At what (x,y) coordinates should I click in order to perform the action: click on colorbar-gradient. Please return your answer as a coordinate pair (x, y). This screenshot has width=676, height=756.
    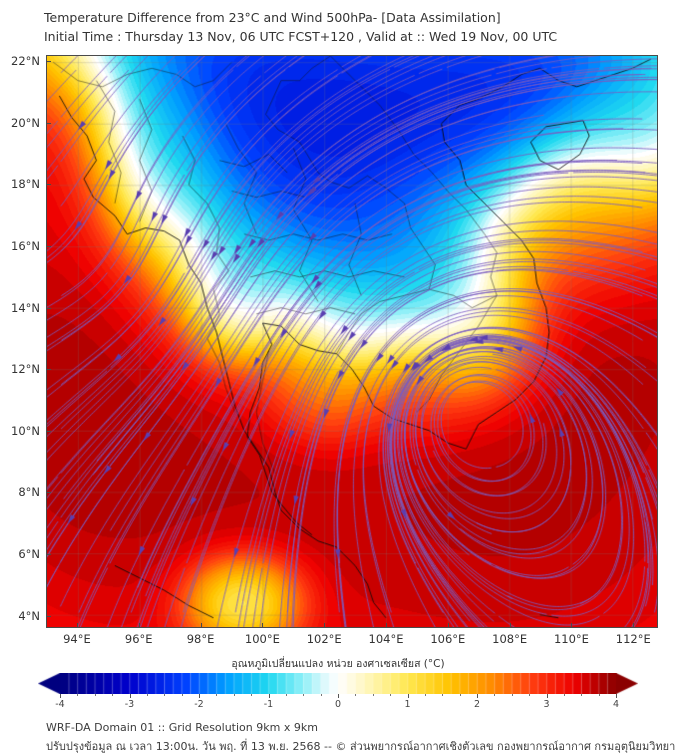
    Looking at the image, I should click on (338, 683).